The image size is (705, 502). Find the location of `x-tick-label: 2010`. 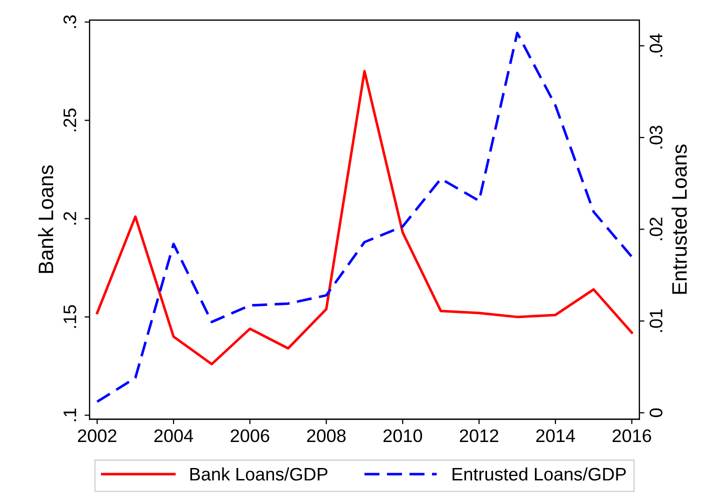

x-tick-label: 2010 is located at coordinates (403, 435).